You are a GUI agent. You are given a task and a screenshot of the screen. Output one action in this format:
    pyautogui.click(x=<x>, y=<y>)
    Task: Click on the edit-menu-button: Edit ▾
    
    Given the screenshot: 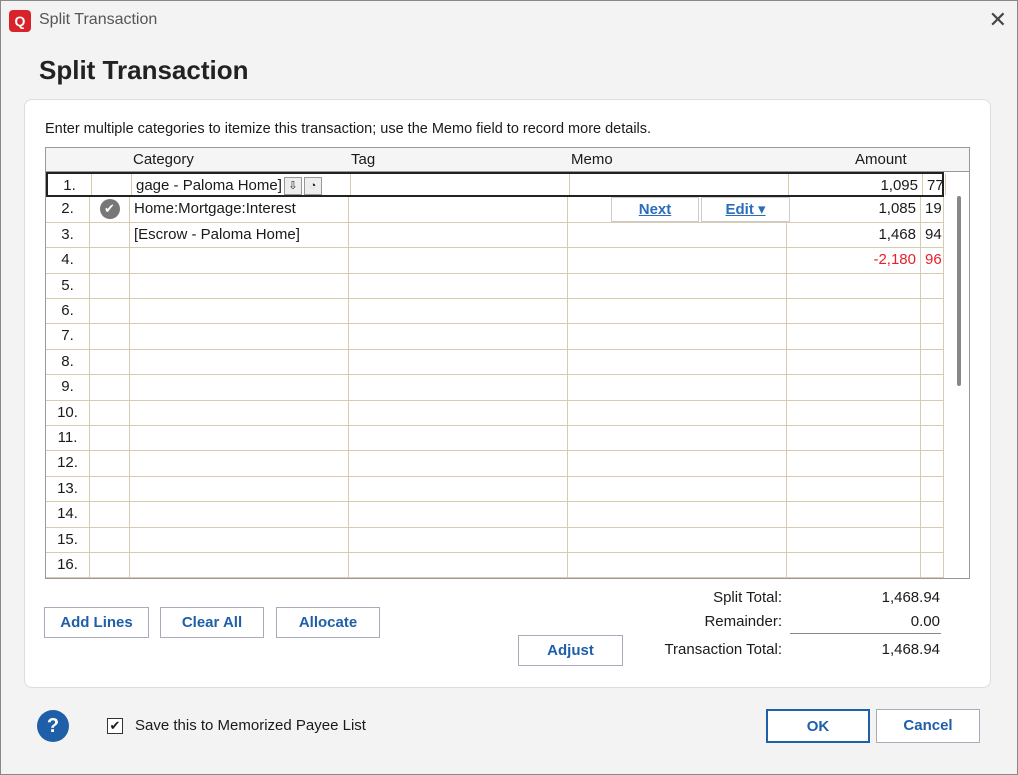 What is the action you would take?
    pyautogui.click(x=745, y=209)
    